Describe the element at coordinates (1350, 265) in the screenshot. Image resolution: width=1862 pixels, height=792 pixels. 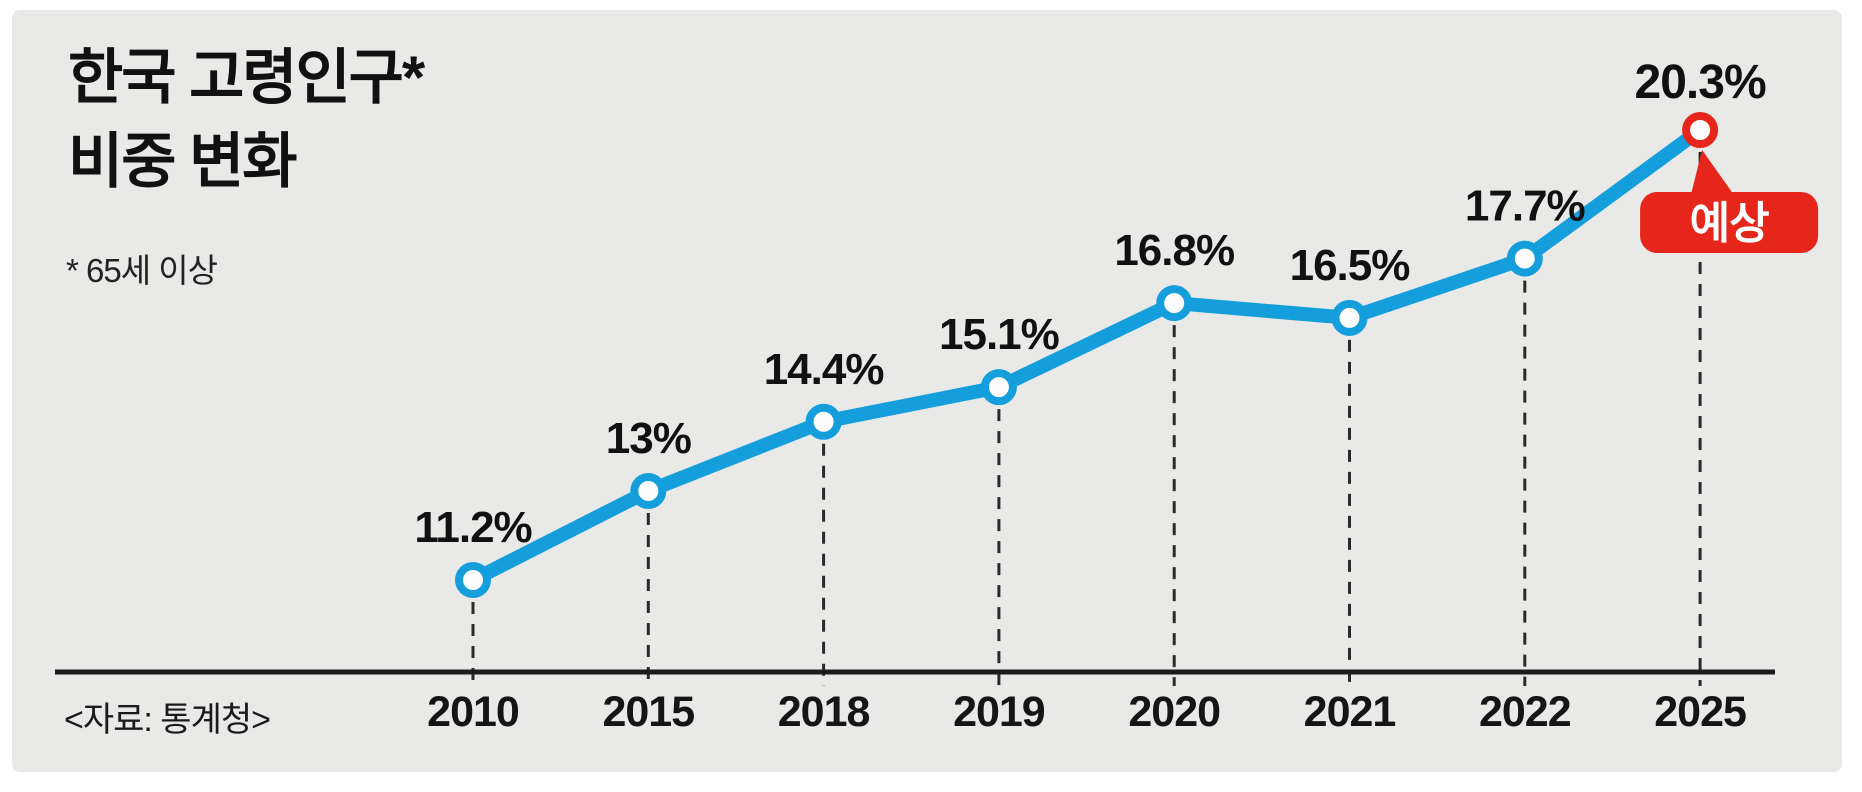
I see `value-label-2021: 16.5%` at that location.